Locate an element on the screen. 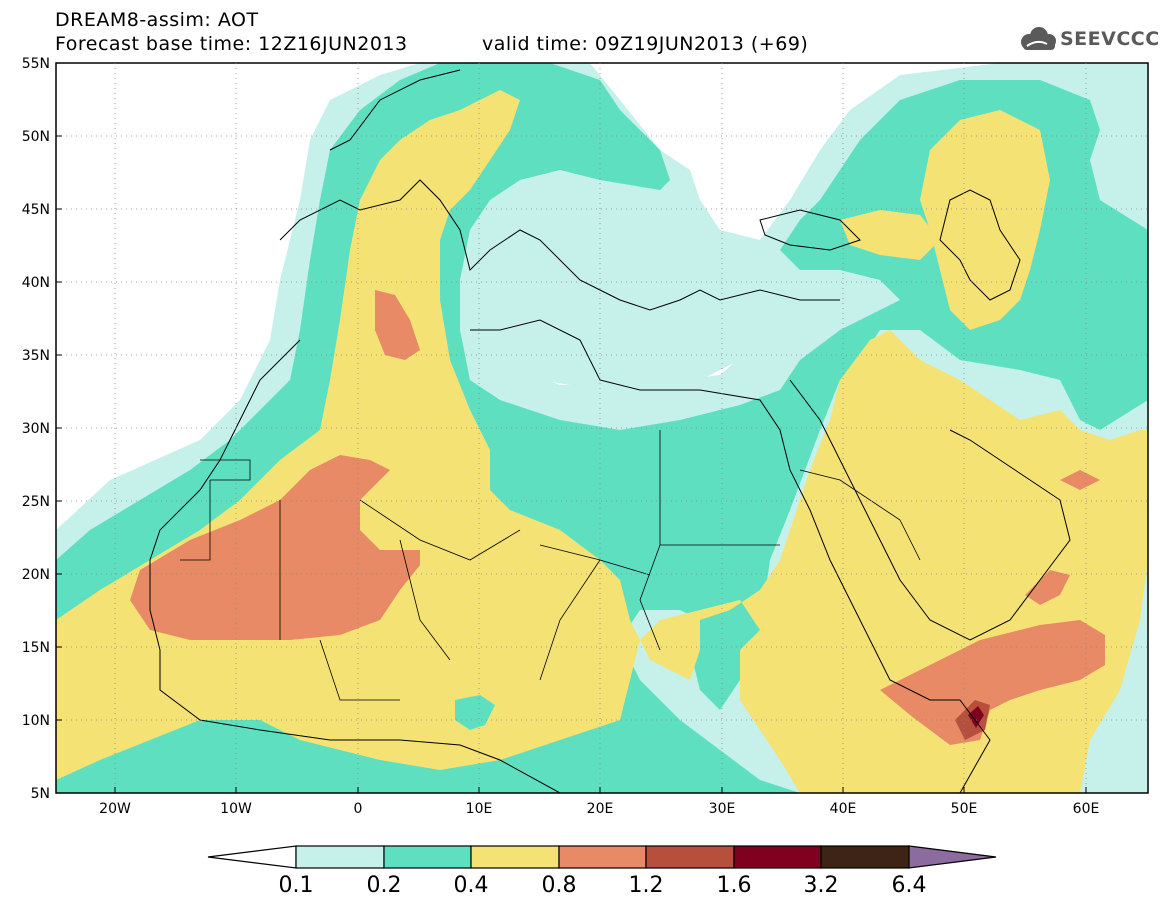  forecast-base-time: Forecast base time: 12Z16JUN2013 is located at coordinates (231, 44).